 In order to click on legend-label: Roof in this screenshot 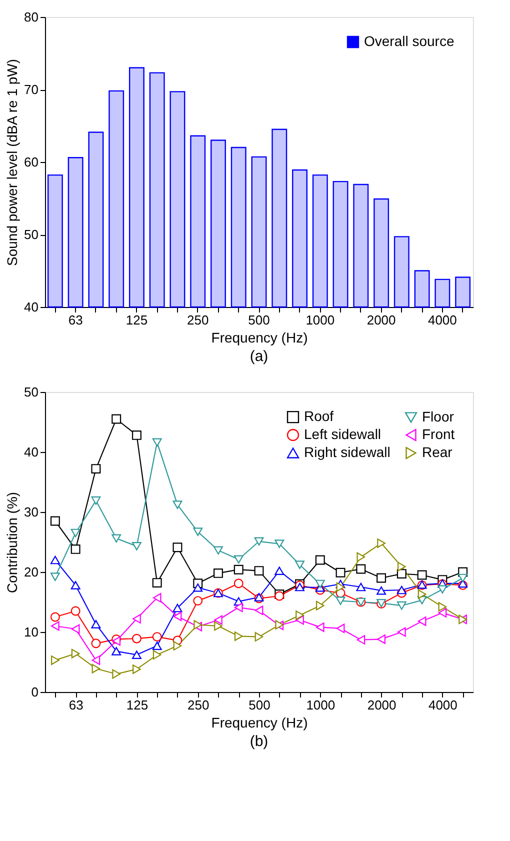, I will do `click(319, 416)`.